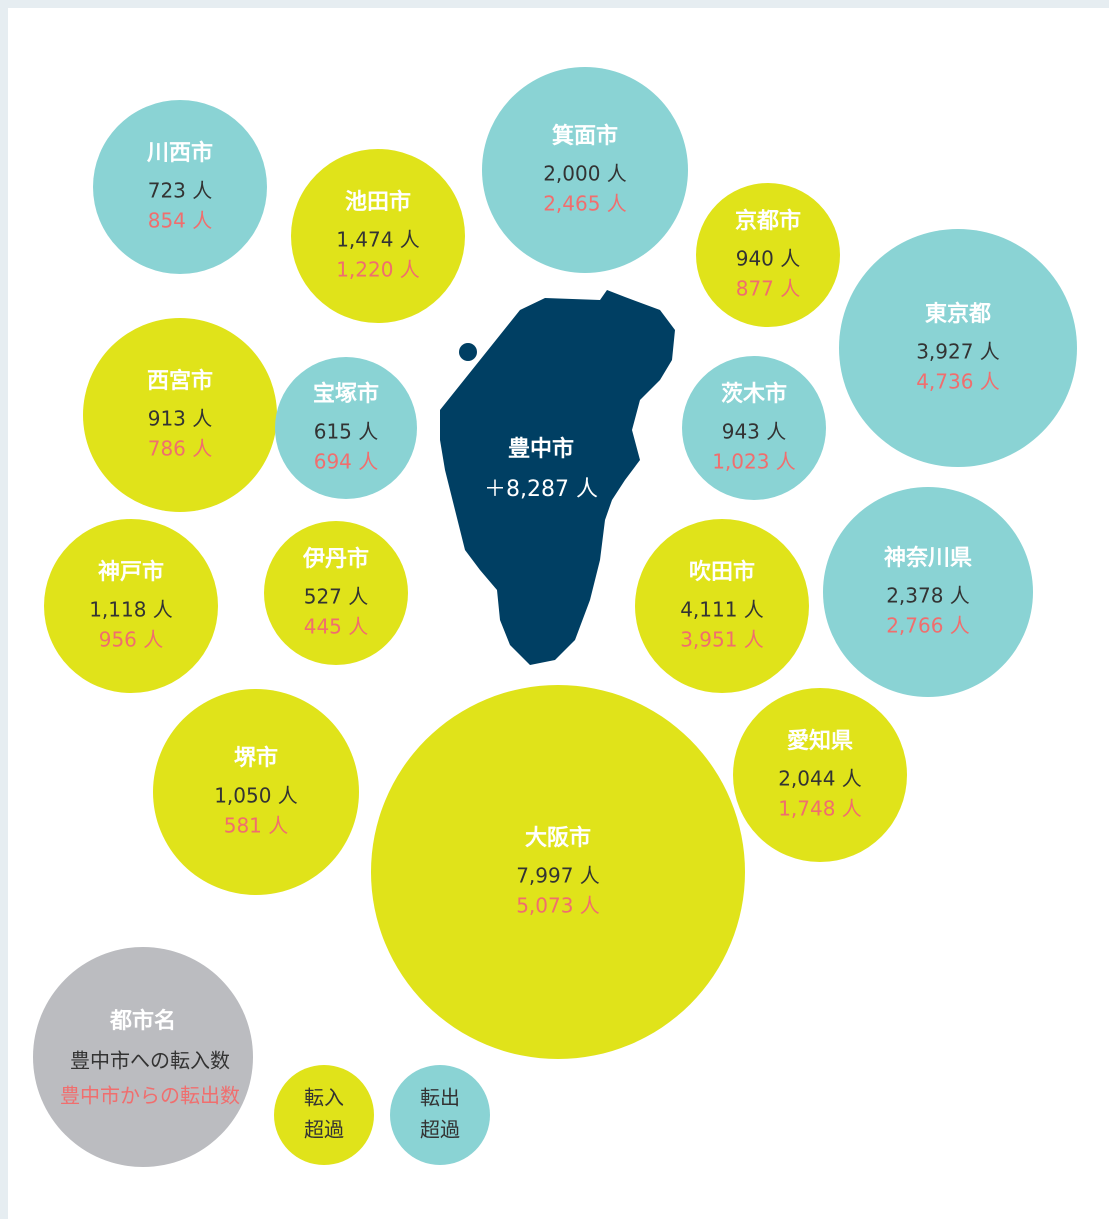 The image size is (1109, 1219). Describe the element at coordinates (722, 610) in the screenshot. I see `city-inflow: 4,111 人` at that location.